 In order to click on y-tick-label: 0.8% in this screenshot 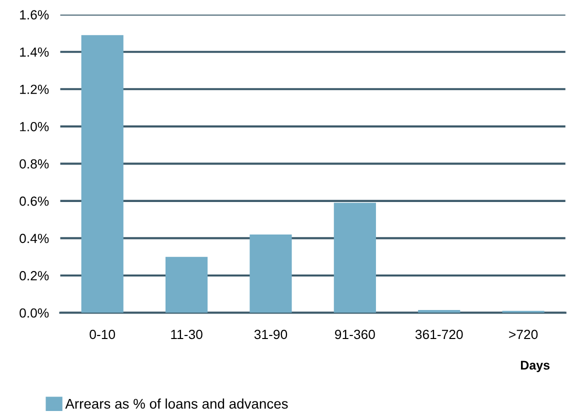, I will do `click(34, 164)`.